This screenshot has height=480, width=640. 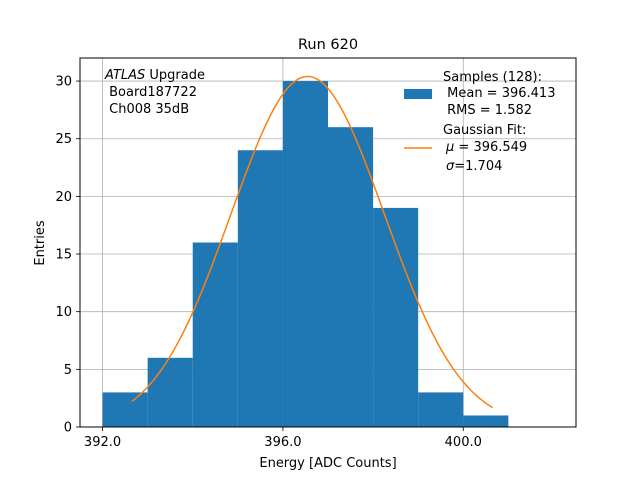 I want to click on y-tick-label: 5, so click(x=68, y=370).